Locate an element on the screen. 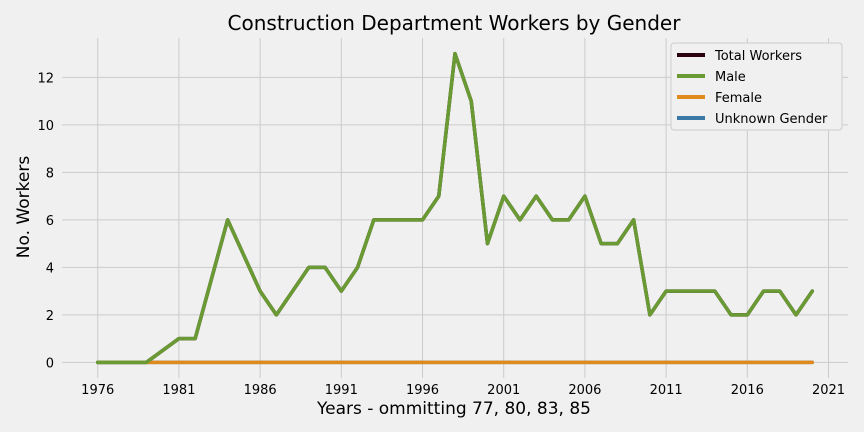  y-tick-label: 0 is located at coordinates (50, 363).